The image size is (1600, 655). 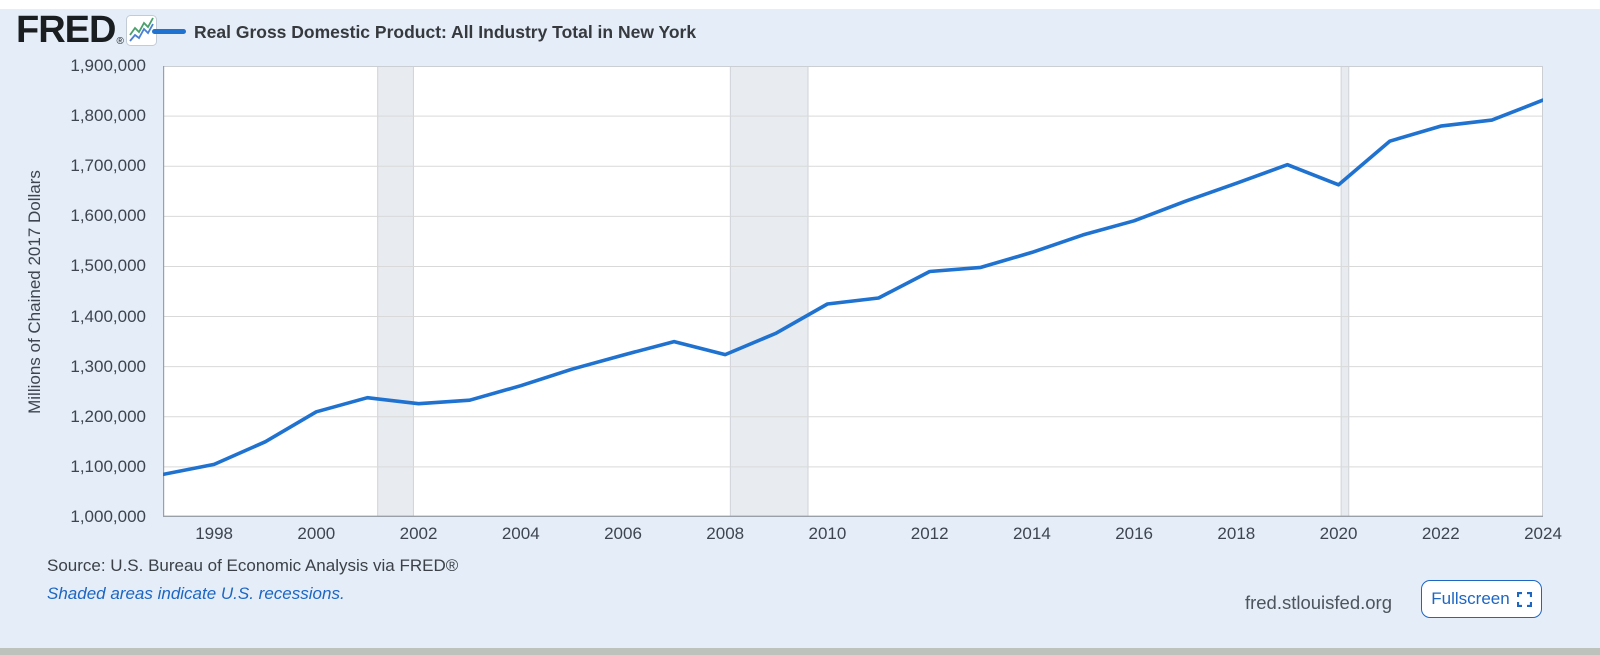 I want to click on y-tick-label: 1,200,000, so click(x=108, y=416).